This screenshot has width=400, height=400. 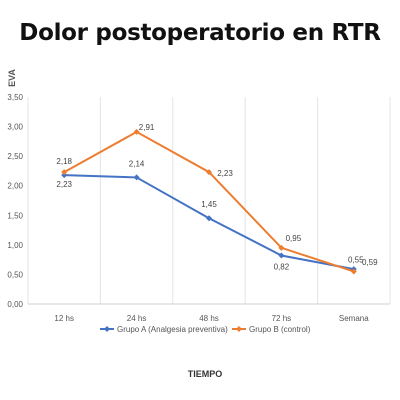 I want to click on data-label: 0,95, so click(x=294, y=238).